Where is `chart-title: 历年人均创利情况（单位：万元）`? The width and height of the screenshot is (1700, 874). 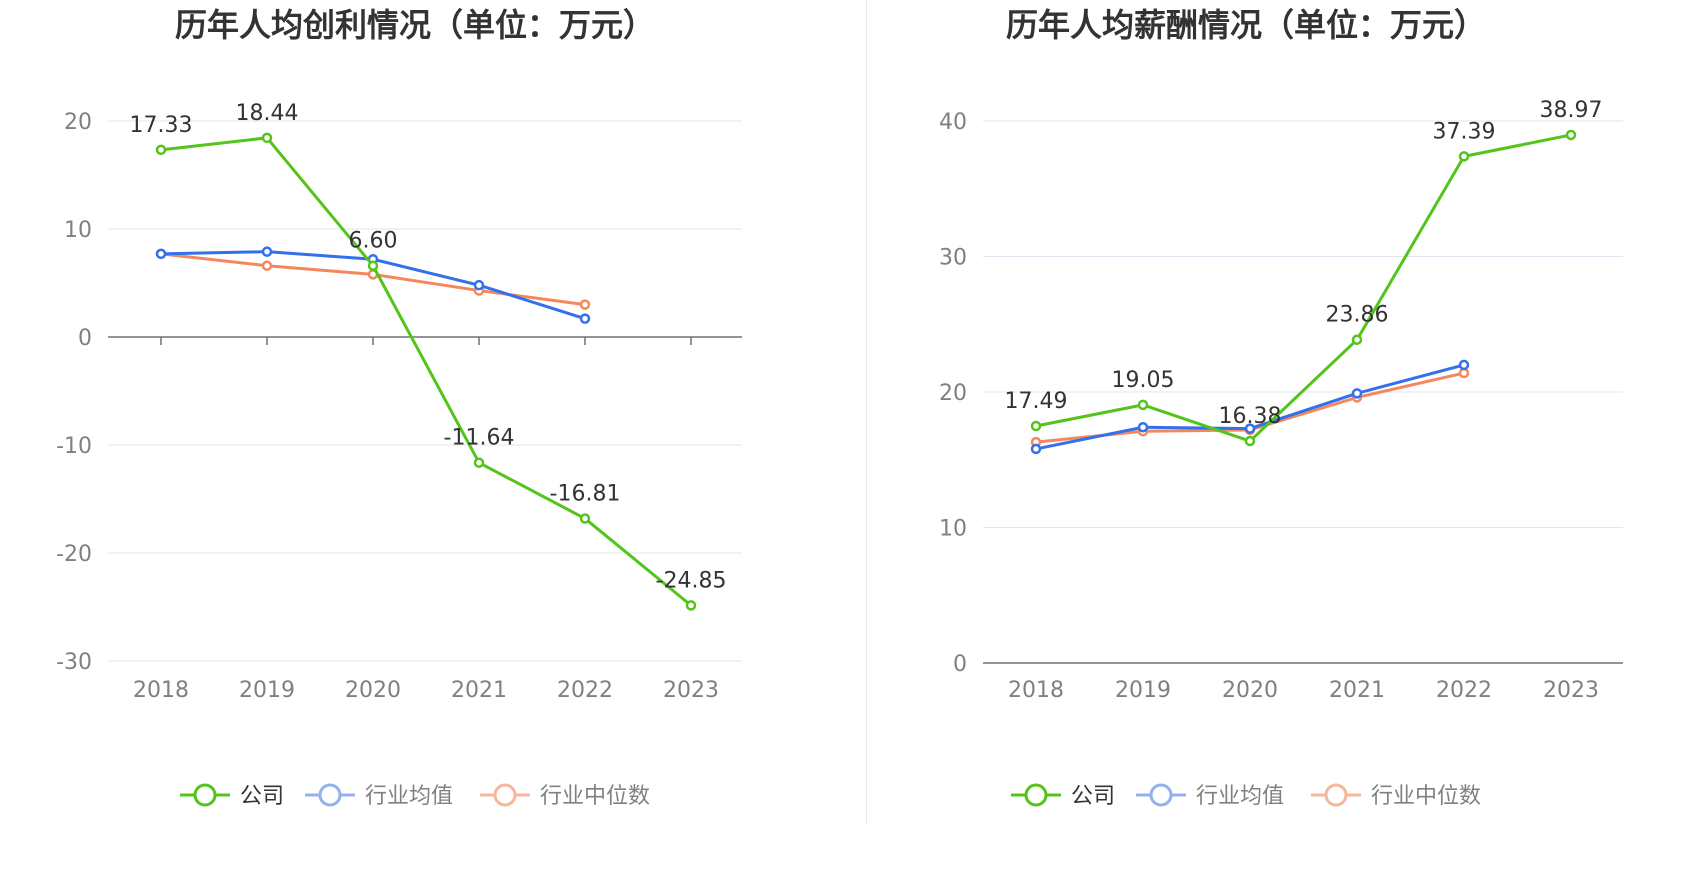
chart-title: 历年人均创利情况（单位：万元） is located at coordinates (415, 25).